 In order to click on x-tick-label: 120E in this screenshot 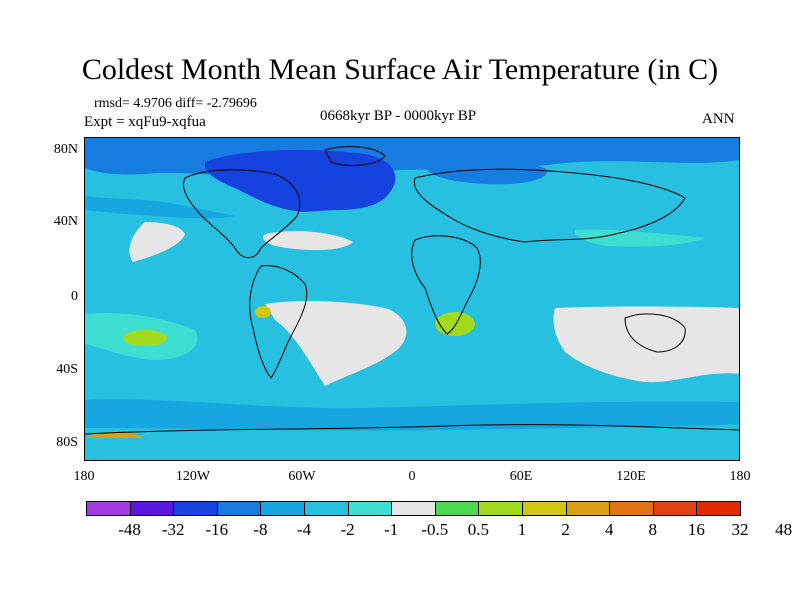, I will do `click(631, 476)`.